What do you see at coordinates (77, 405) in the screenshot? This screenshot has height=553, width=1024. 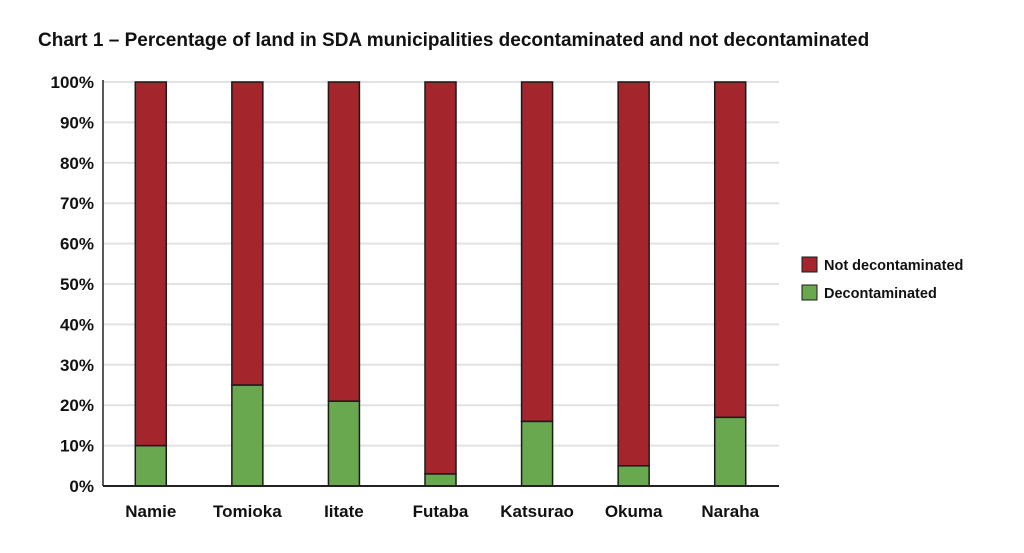 I see `y-tick-label: 20%` at bounding box center [77, 405].